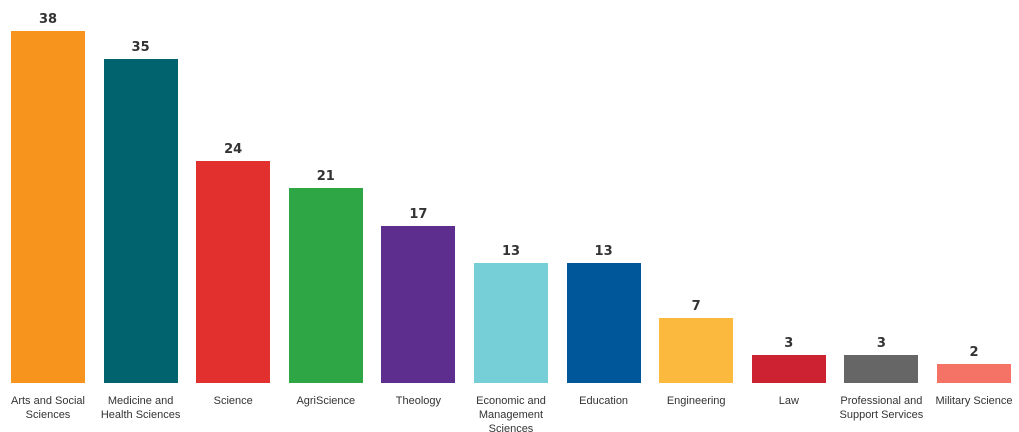 The width and height of the screenshot is (1019, 432). I want to click on x-tick-label: Military Science, so click(974, 401).